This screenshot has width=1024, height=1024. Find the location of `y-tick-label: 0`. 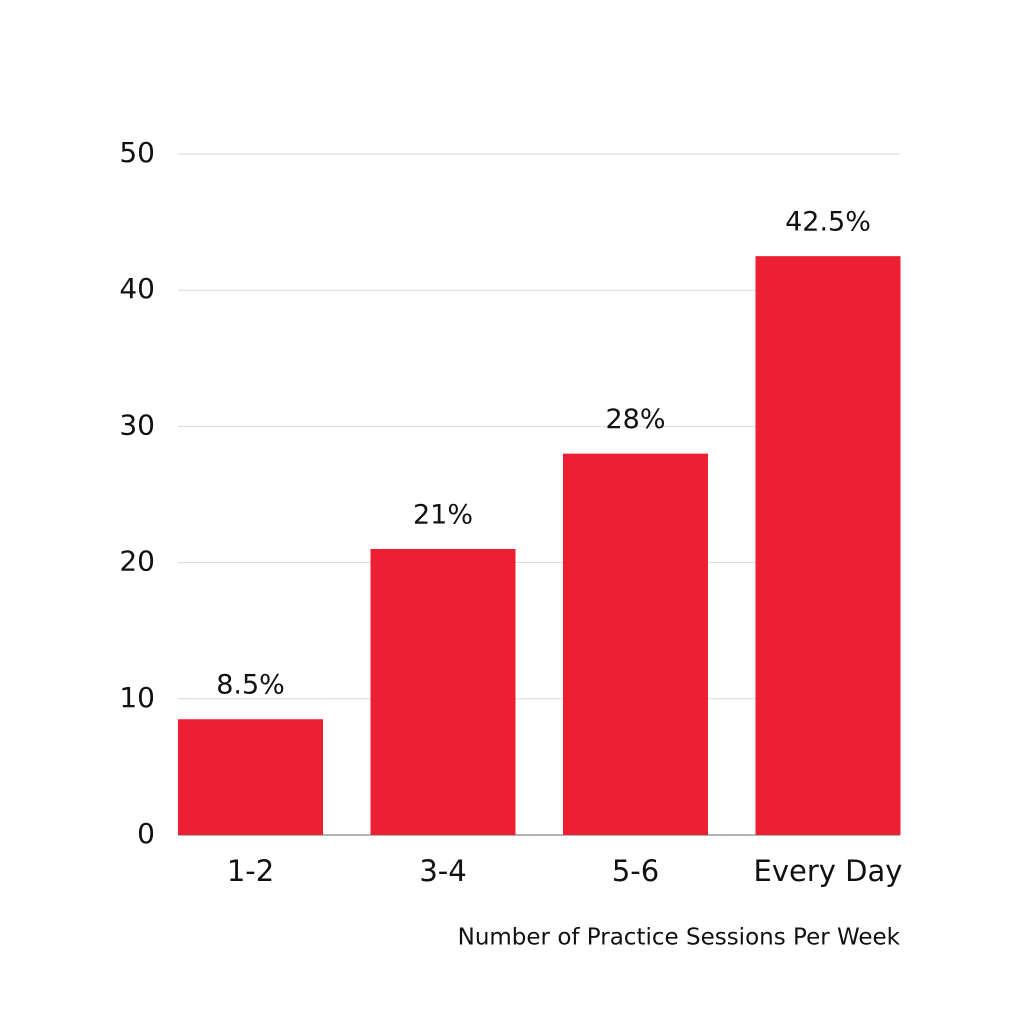

y-tick-label: 0 is located at coordinates (146, 833).